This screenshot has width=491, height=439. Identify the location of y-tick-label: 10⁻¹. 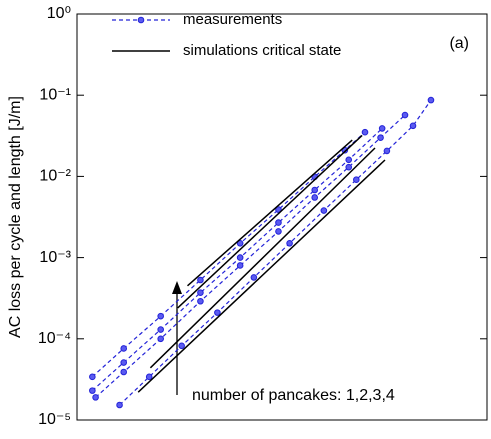
(55, 94).